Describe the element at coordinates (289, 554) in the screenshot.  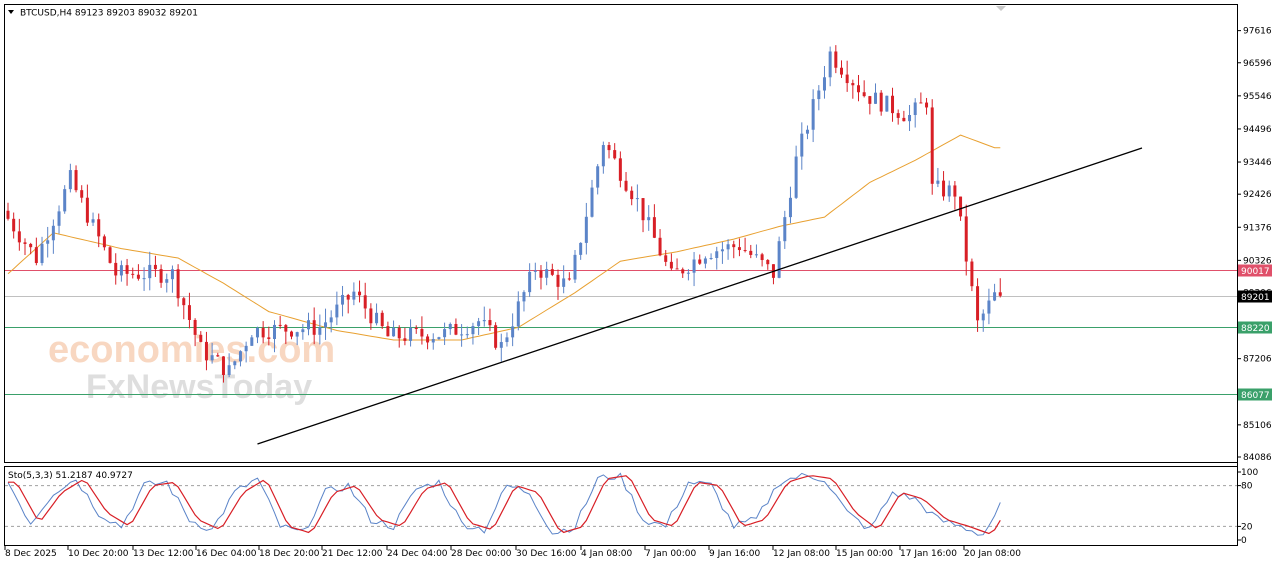
I see `time-tick-label: 18 Dec 20:00` at that location.